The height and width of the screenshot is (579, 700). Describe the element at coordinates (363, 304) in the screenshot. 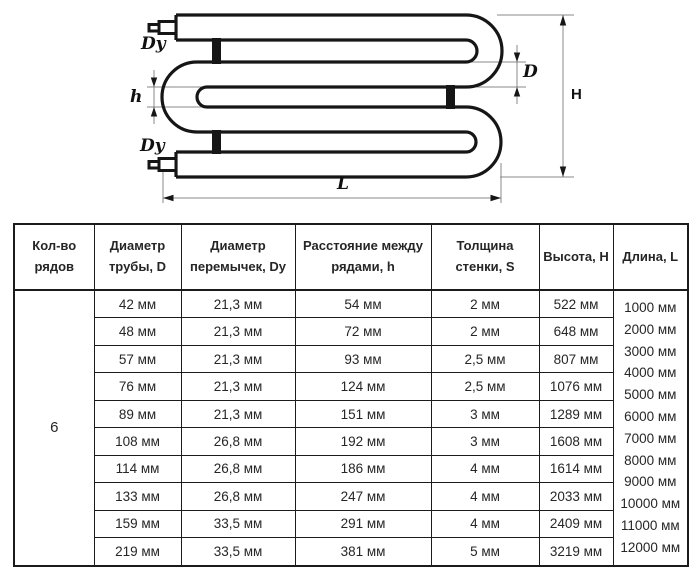

I see `cell-h: 54 мм` at that location.